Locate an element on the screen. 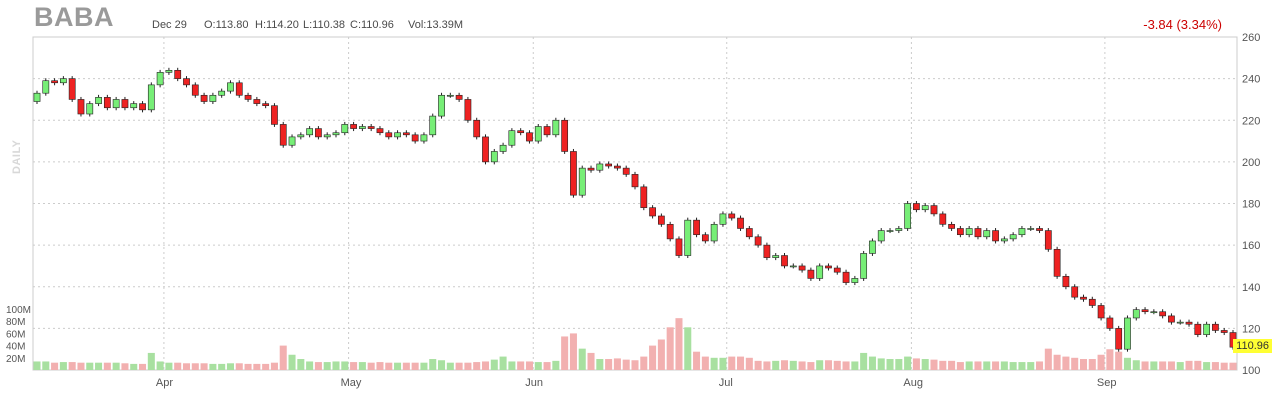  x-tick-label: Apr is located at coordinates (164, 383).